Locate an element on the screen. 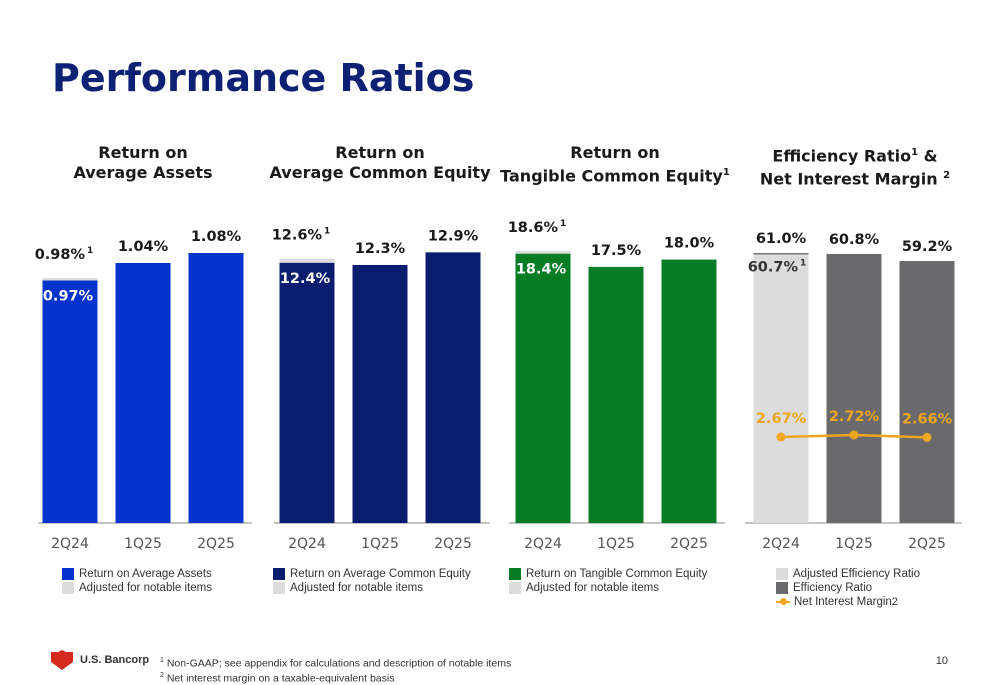 The image size is (1000, 685). page-title: Performance Ratios is located at coordinates (263, 78).